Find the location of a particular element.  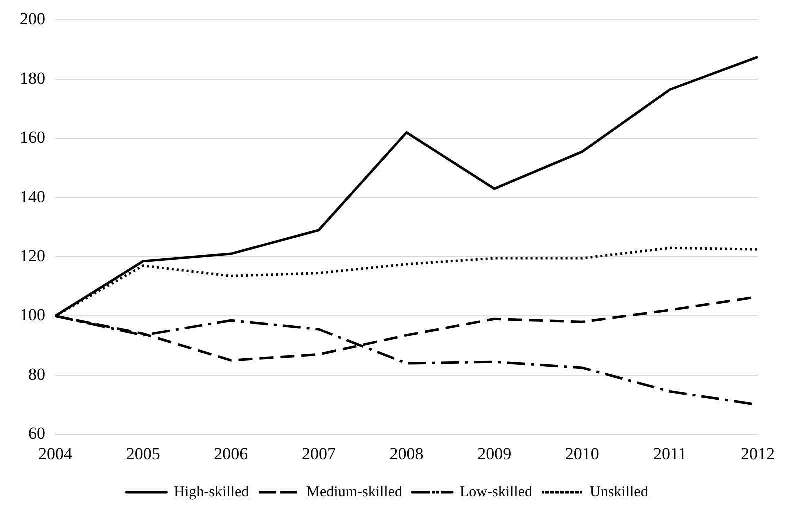

x-tick-label: 2004 is located at coordinates (55, 454).